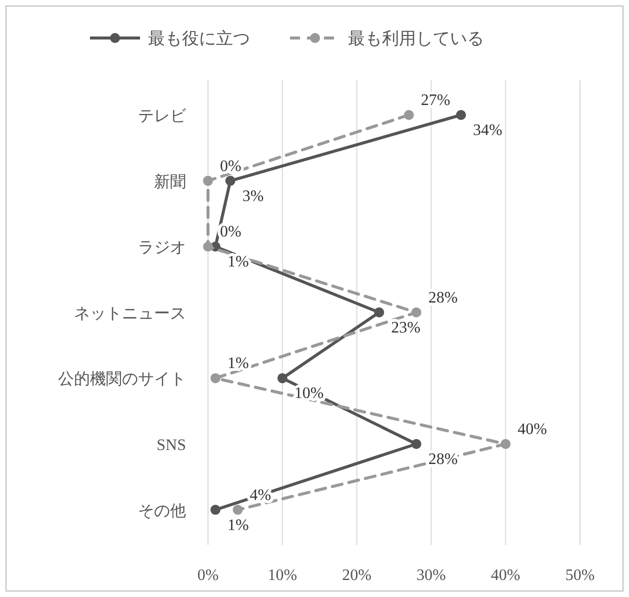 The image size is (629, 597). What do you see at coordinates (162, 116) in the screenshot?
I see `y-tick-label: テレビ` at bounding box center [162, 116].